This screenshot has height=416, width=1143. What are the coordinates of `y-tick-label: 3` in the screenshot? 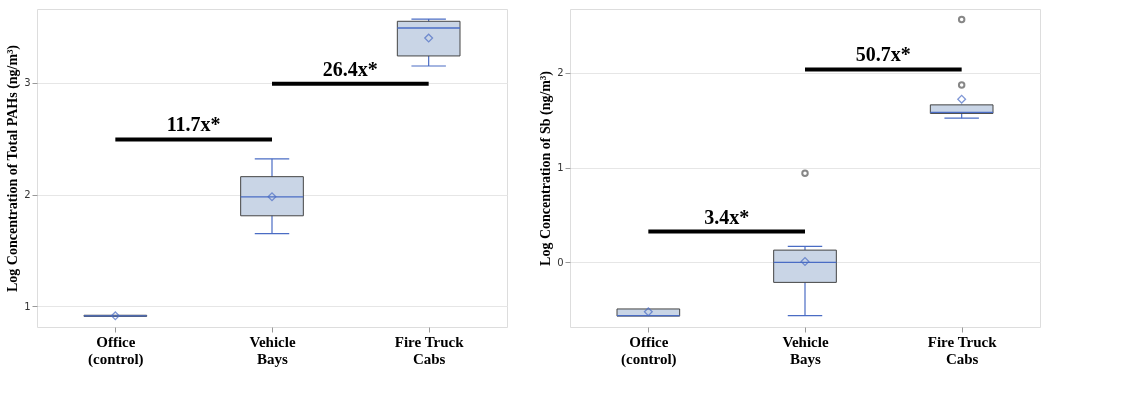 It's located at (27, 83).